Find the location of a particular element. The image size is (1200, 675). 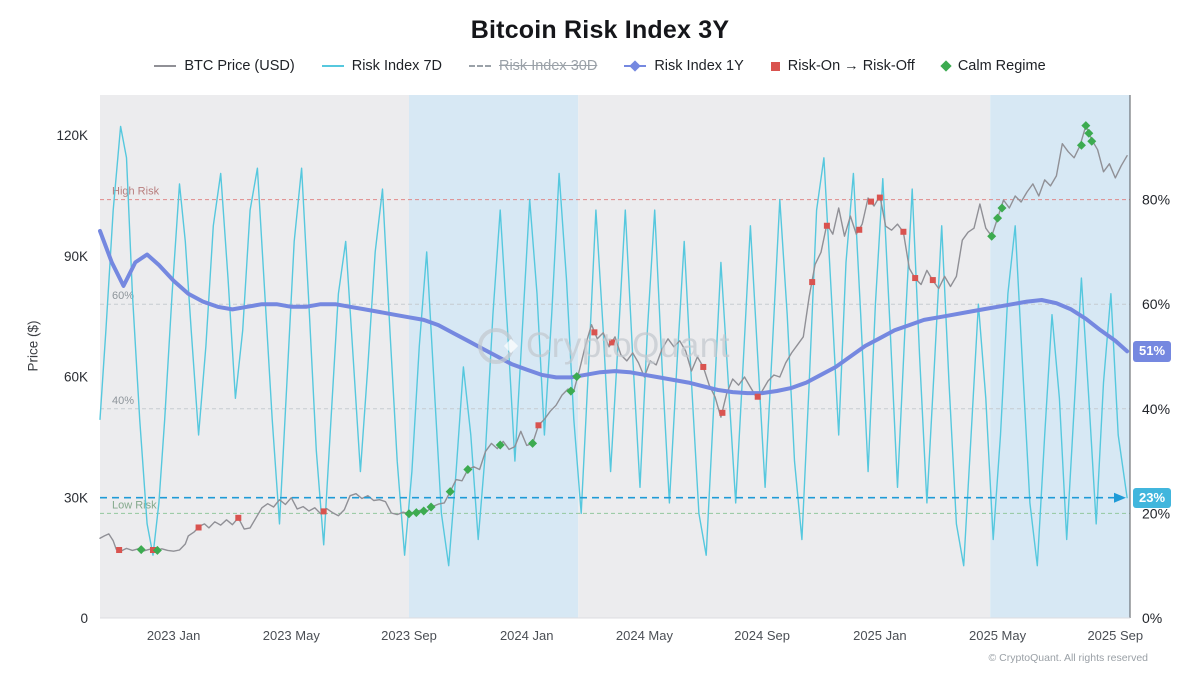

regime-band-blue is located at coordinates (1060, 356).